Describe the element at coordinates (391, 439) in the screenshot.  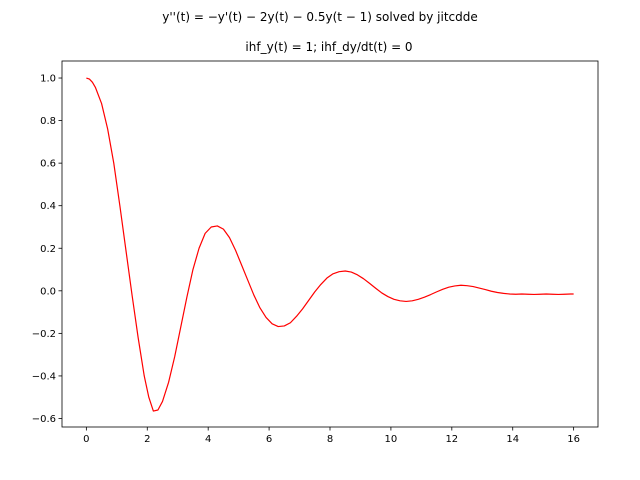
I see `x-tick-label: 10` at that location.